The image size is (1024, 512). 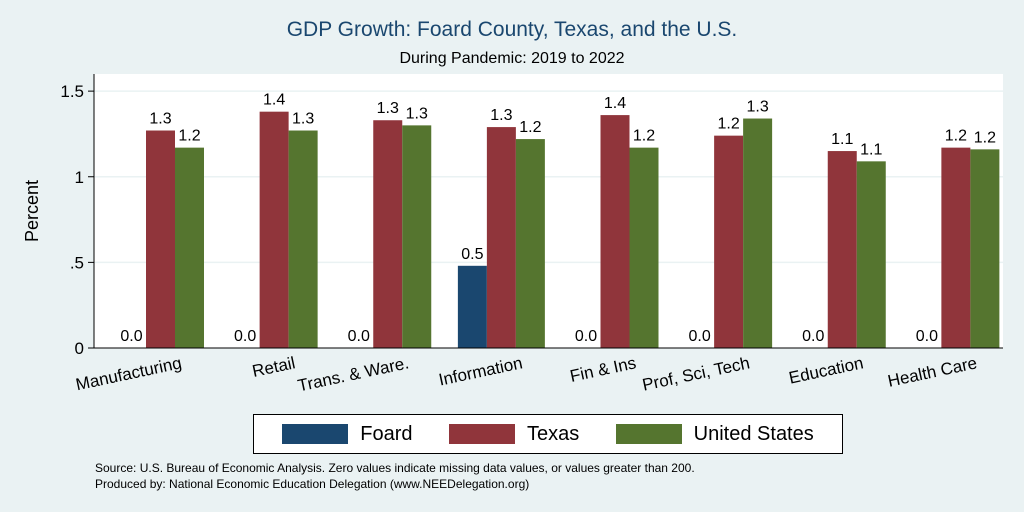 I want to click on x-tick-label-trans-ware: Trans. & Ware., so click(x=353, y=374).